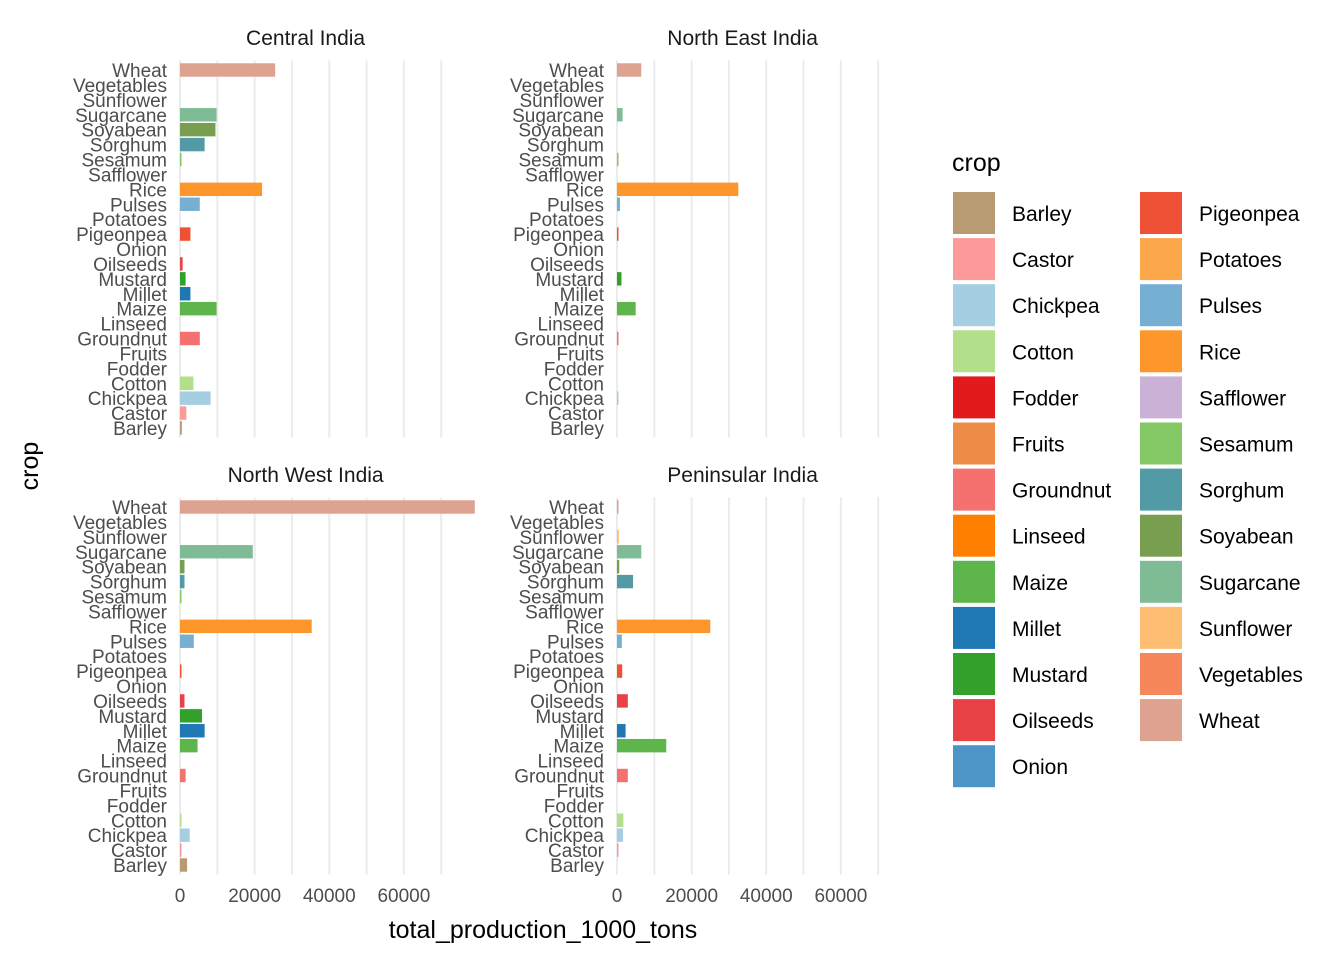 The image size is (1344, 960). I want to click on y-tick-label: Wheat, so click(577, 71).